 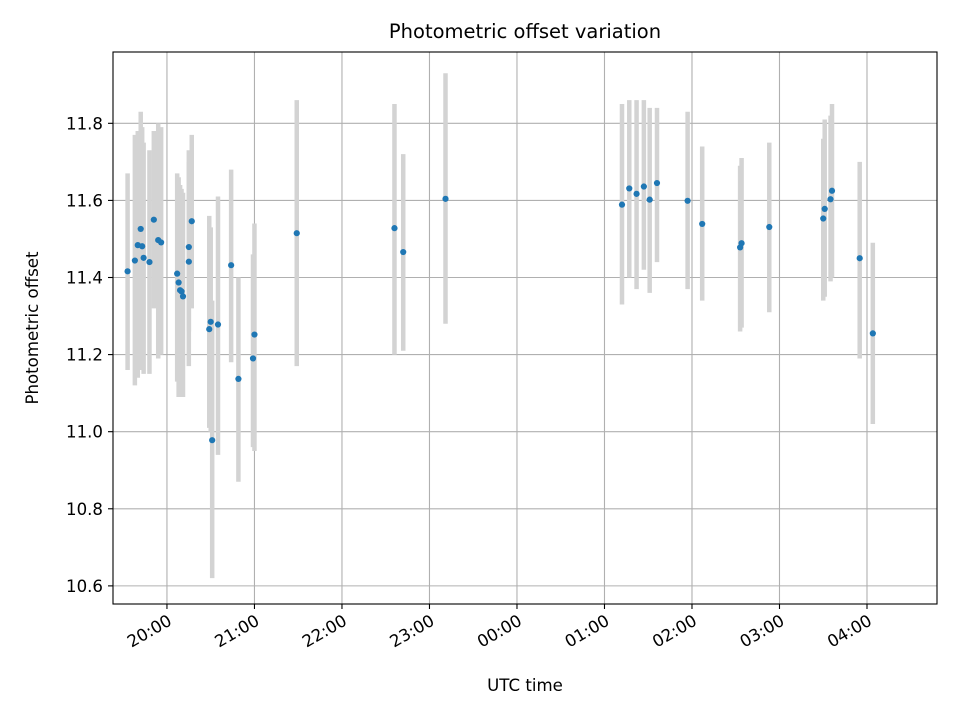 What do you see at coordinates (84, 586) in the screenshot?
I see `y-tick-label: 10.6` at bounding box center [84, 586].